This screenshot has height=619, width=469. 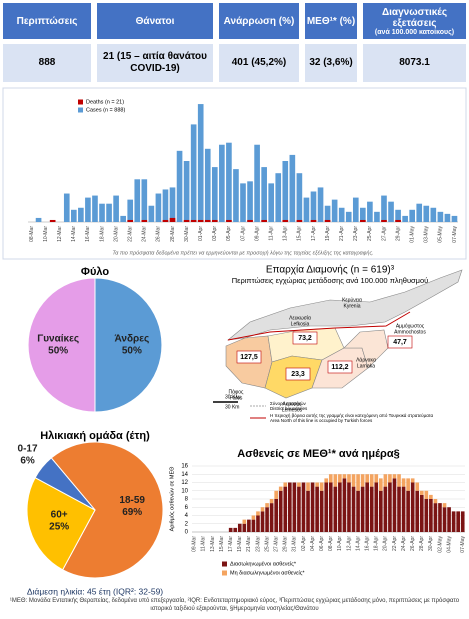 What do you see at coordinates (318, 454) in the screenshot?
I see `chart-title: Ασθενείς σε ΜΕΘ¹* ανά ημέρα§` at bounding box center [318, 454].